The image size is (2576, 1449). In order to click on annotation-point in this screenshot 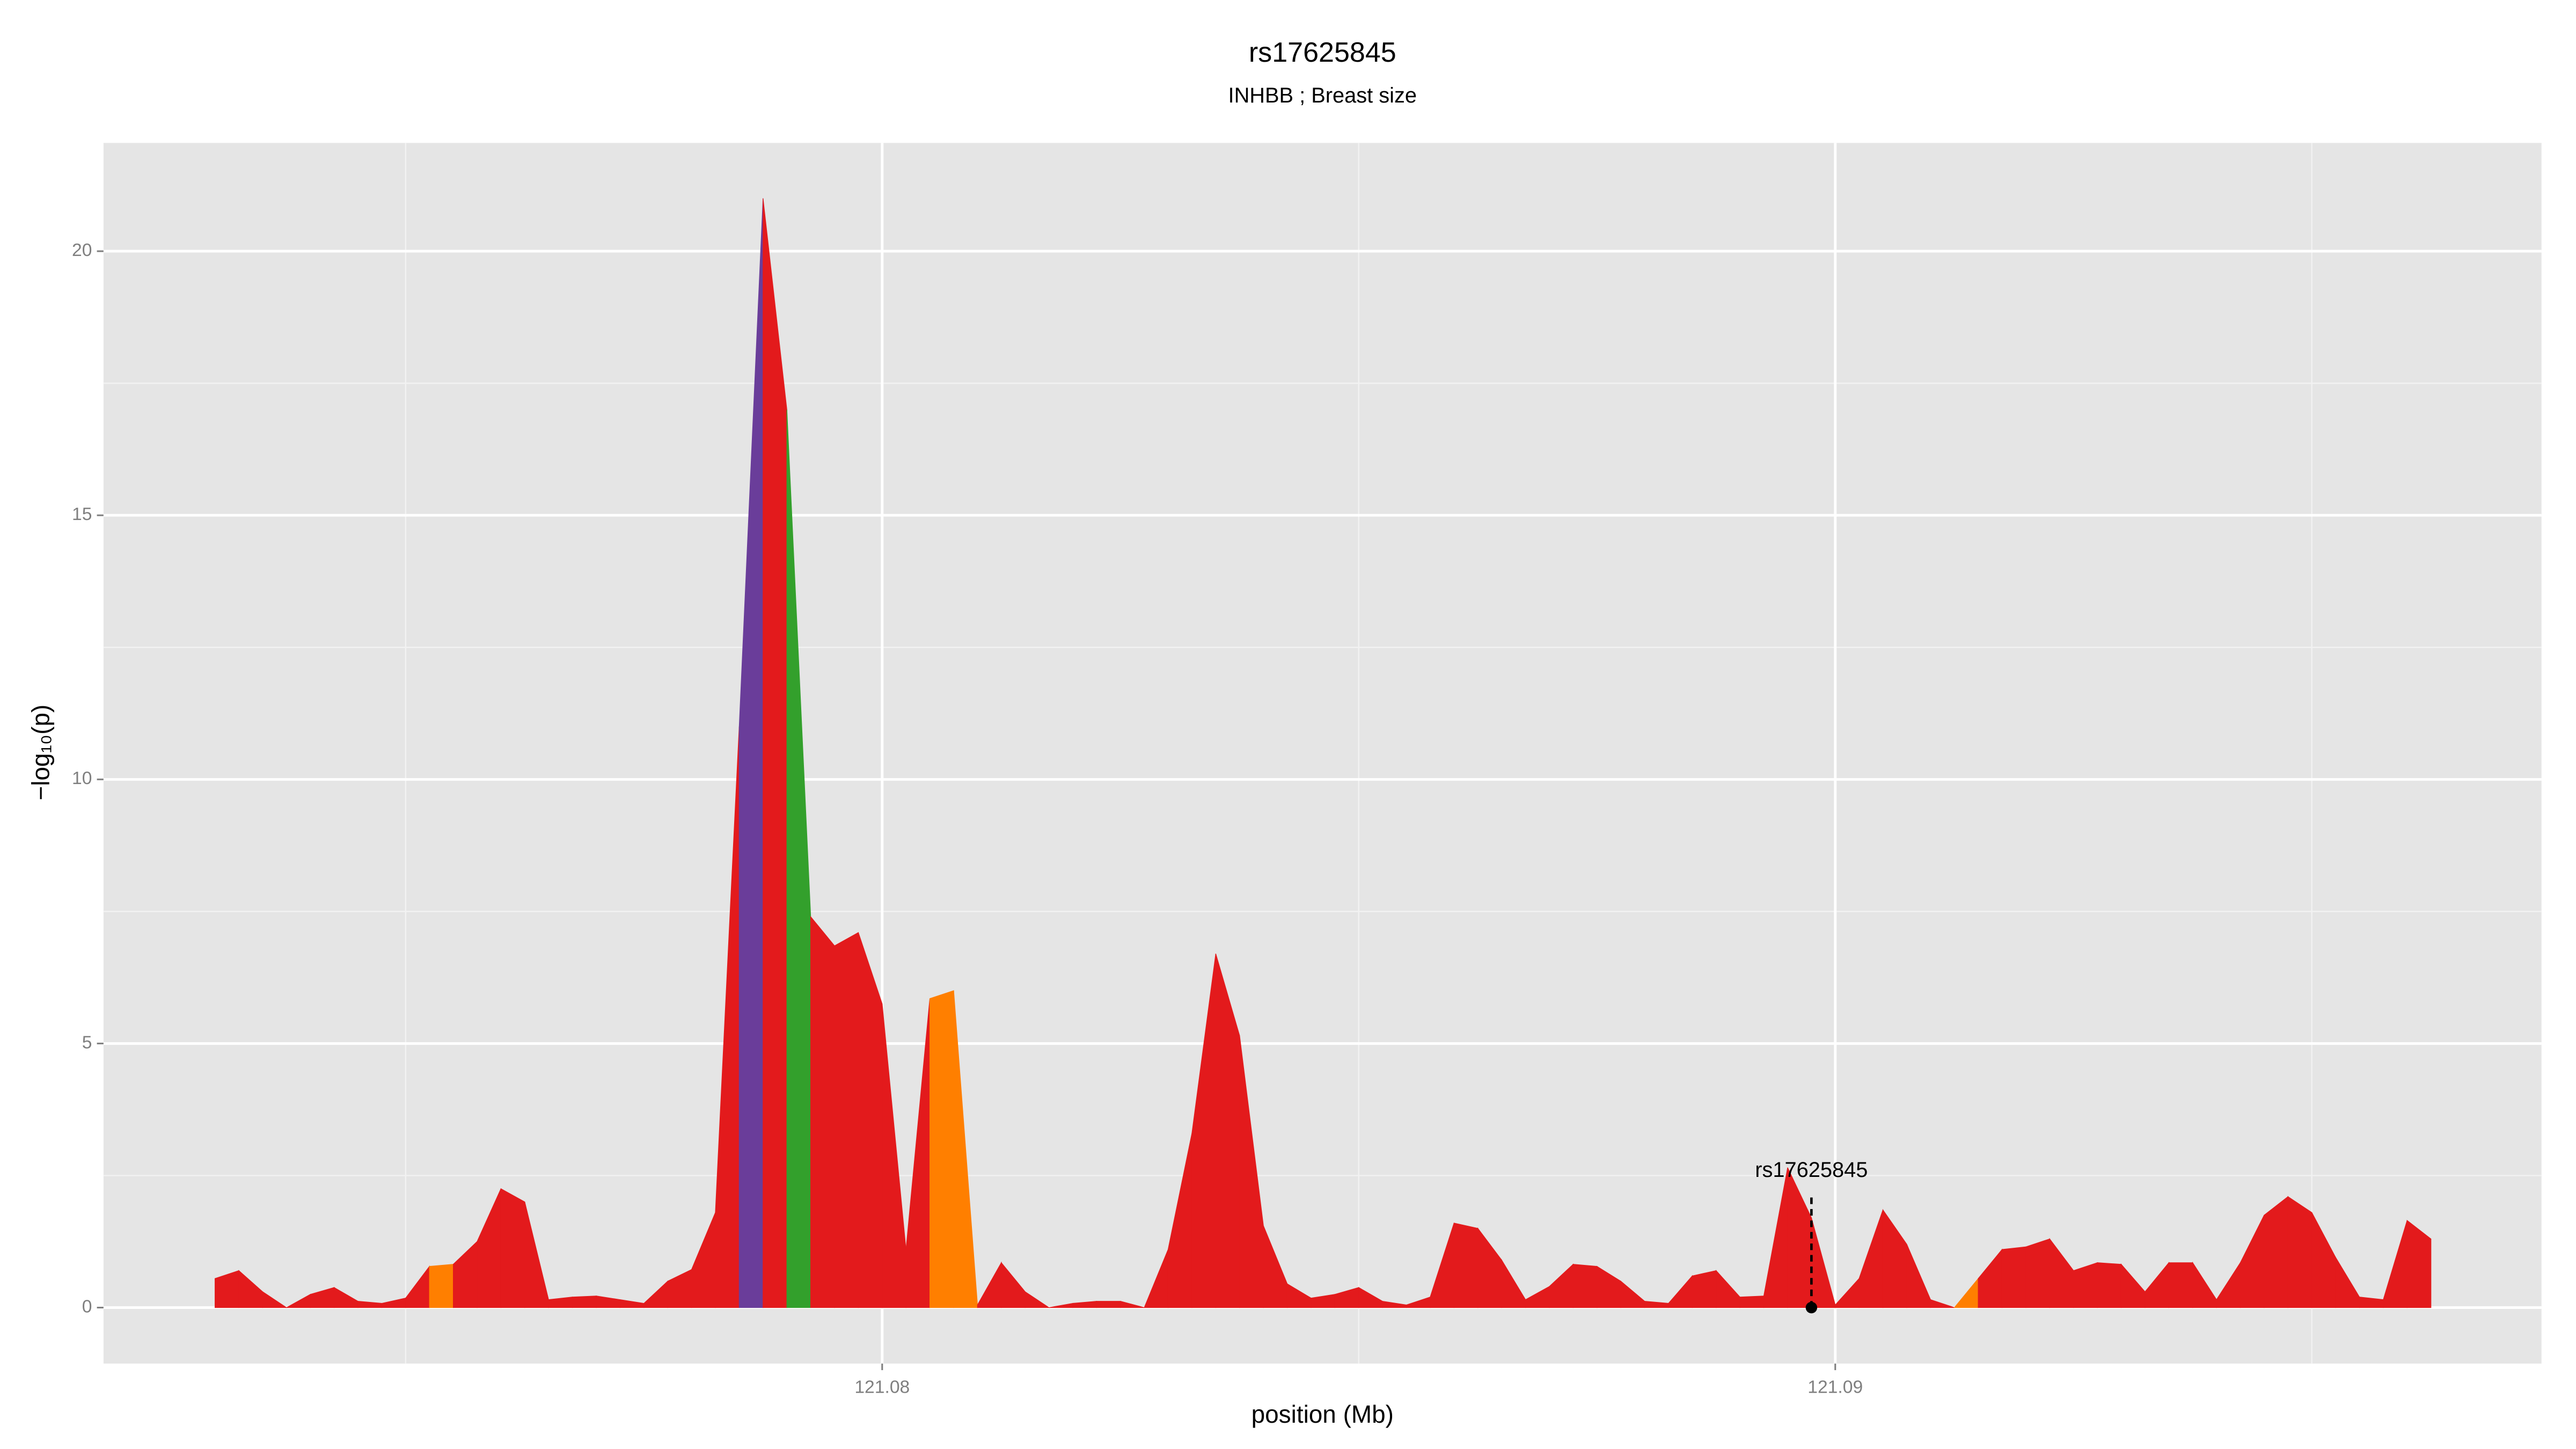, I will do `click(1811, 1307)`.